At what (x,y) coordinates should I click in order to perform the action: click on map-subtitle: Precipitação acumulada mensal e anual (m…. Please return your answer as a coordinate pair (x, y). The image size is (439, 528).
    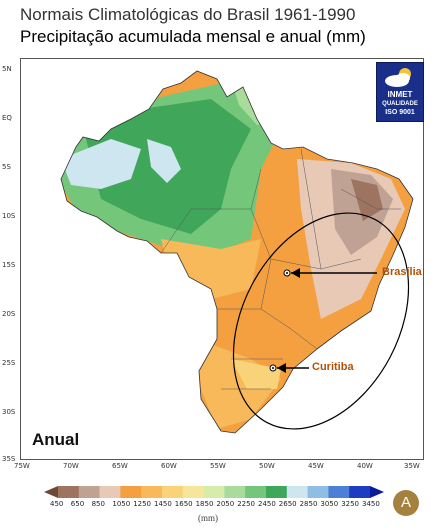
    Looking at the image, I should click on (193, 36).